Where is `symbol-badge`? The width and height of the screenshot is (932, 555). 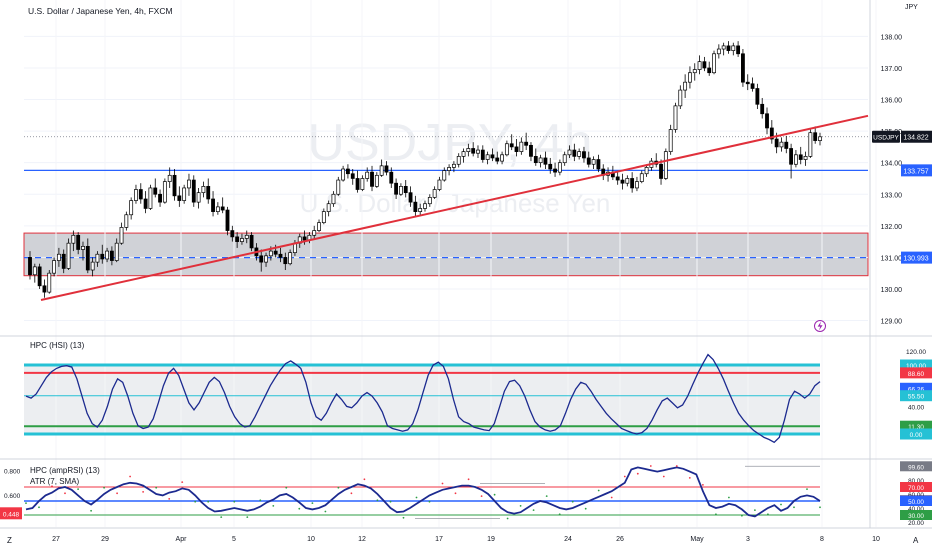 symbol-badge is located at coordinates (886, 136).